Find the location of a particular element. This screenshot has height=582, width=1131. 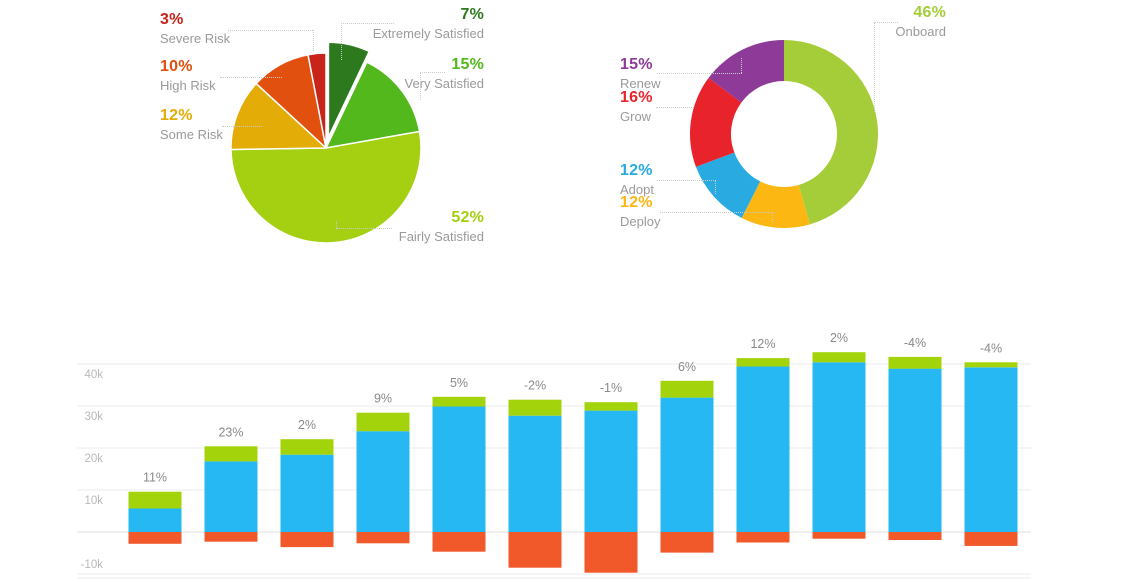

bar-label-9: 12% is located at coordinates (762, 344).